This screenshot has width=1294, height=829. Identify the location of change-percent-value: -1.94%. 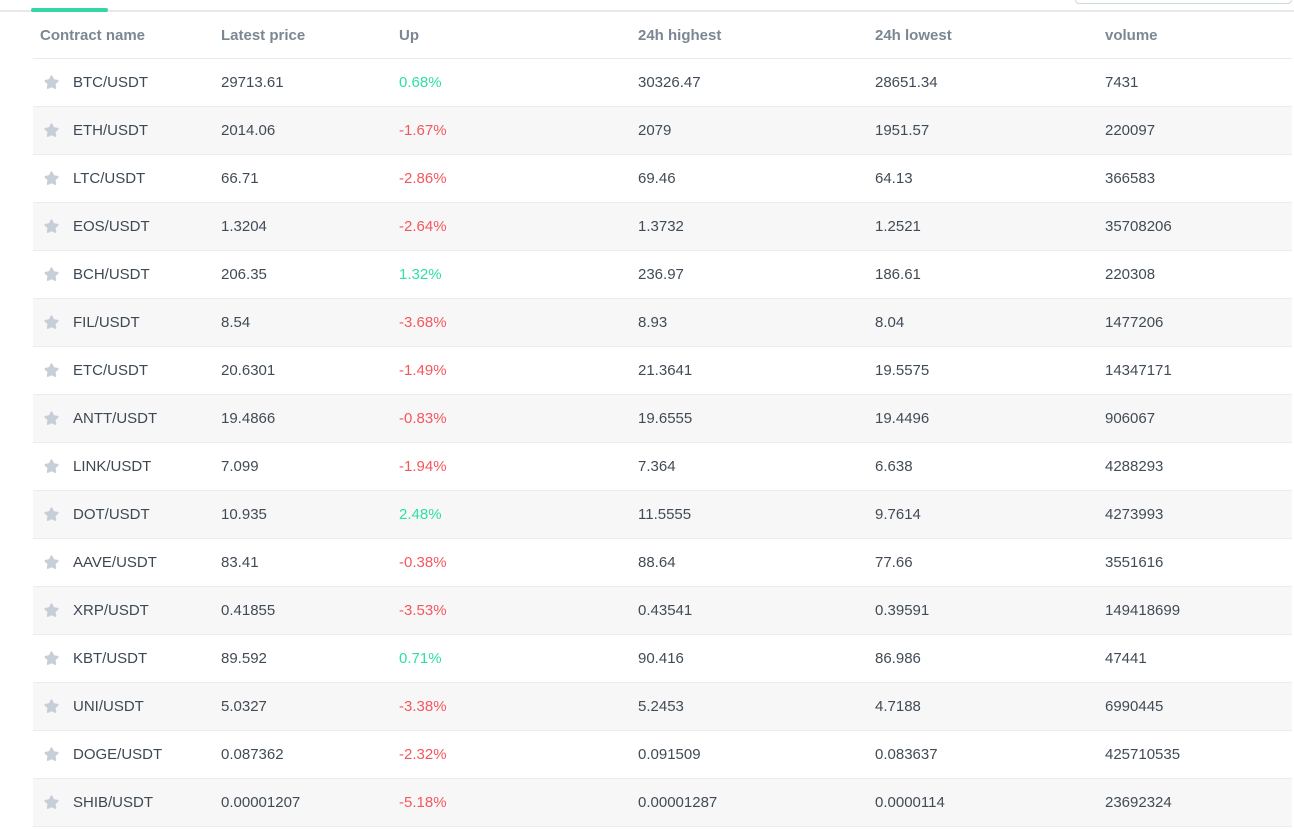
(423, 466).